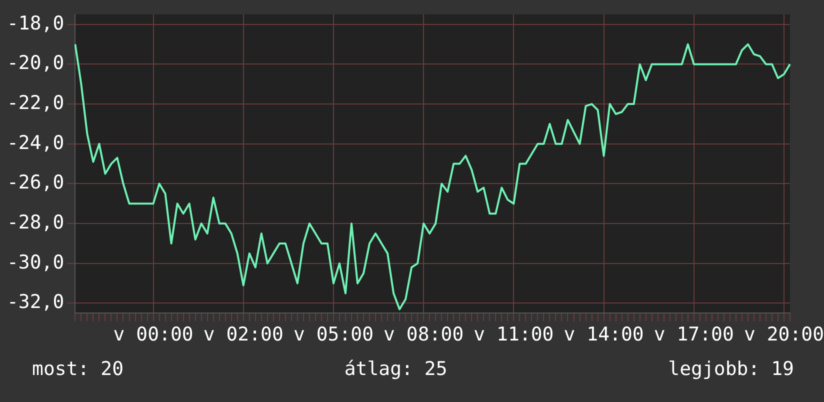  Describe the element at coordinates (153, 335) in the screenshot. I see `x-tick-label: v 00:00` at that location.